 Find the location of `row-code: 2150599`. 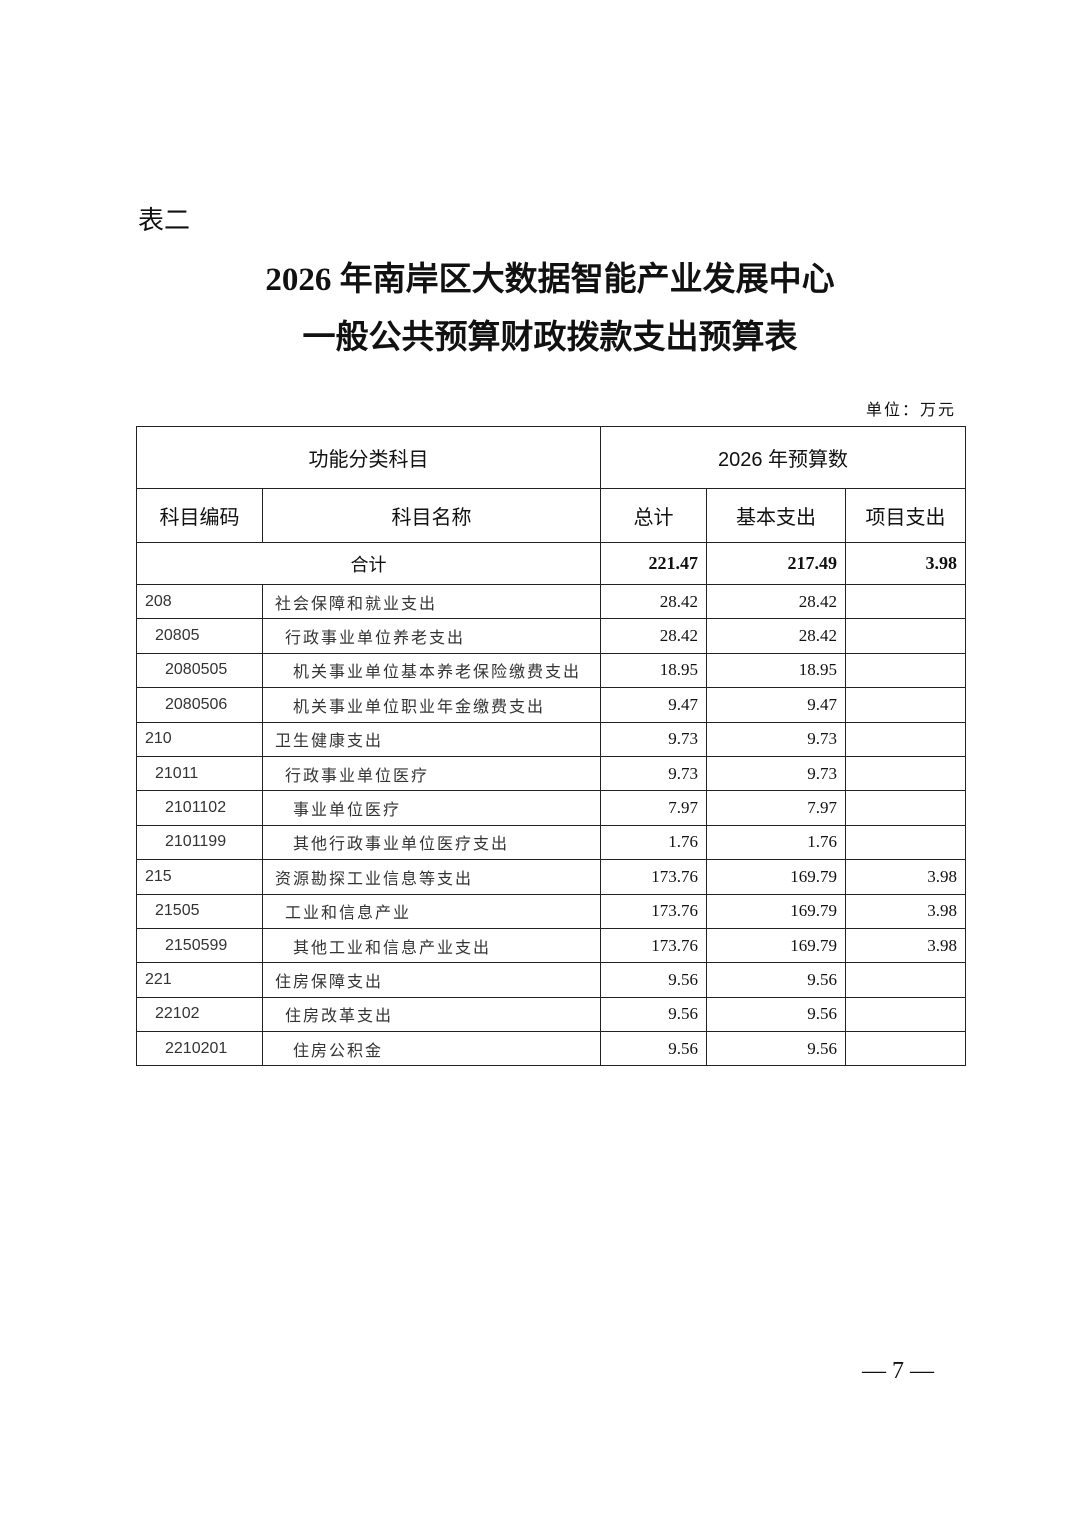

row-code: 2150599 is located at coordinates (199, 945).